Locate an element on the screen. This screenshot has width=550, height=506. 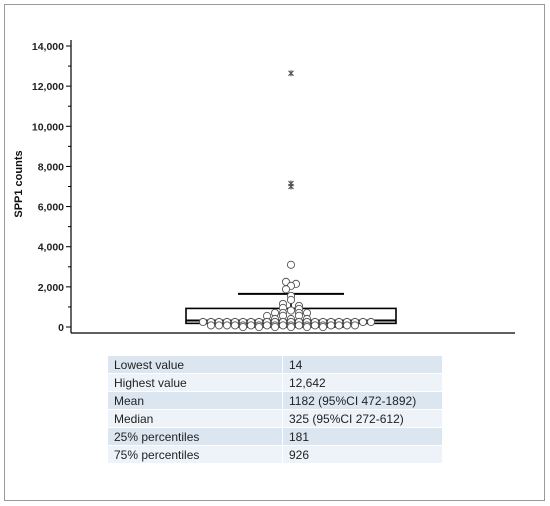
stats-value: 181 is located at coordinates (362, 436).